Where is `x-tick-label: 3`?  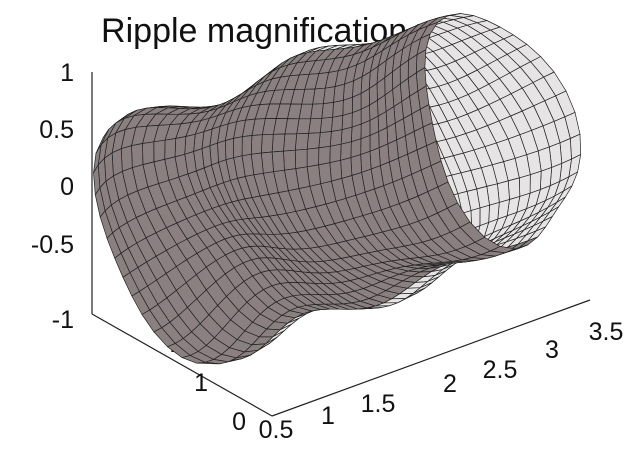 x-tick-label: 3 is located at coordinates (552, 350).